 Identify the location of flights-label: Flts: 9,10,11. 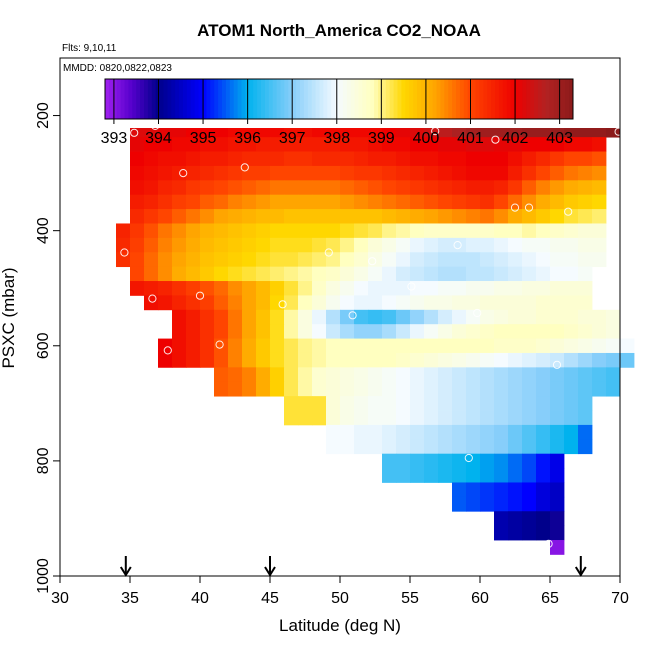
(89, 48).